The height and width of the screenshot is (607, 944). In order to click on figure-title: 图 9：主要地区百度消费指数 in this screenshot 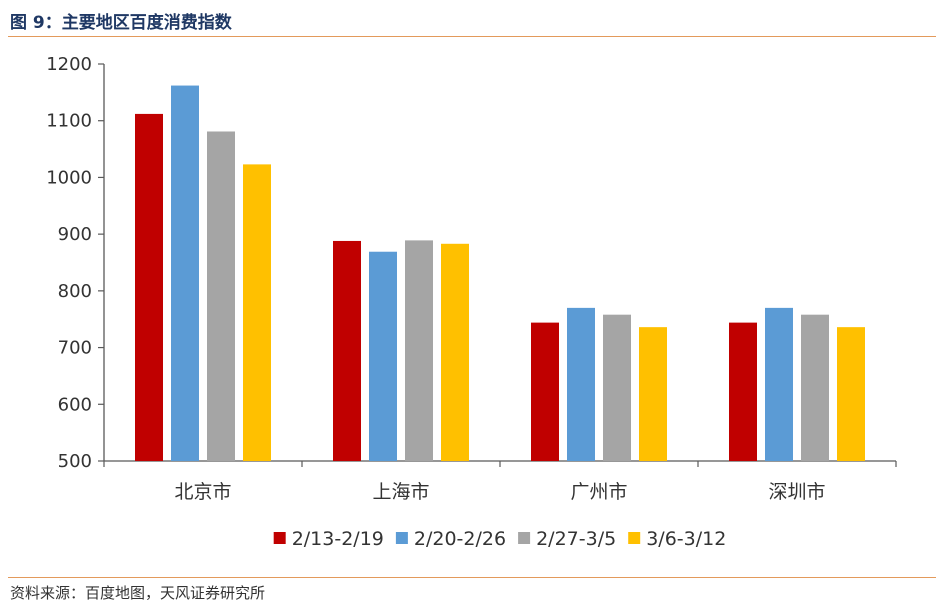, I will do `click(121, 23)`.